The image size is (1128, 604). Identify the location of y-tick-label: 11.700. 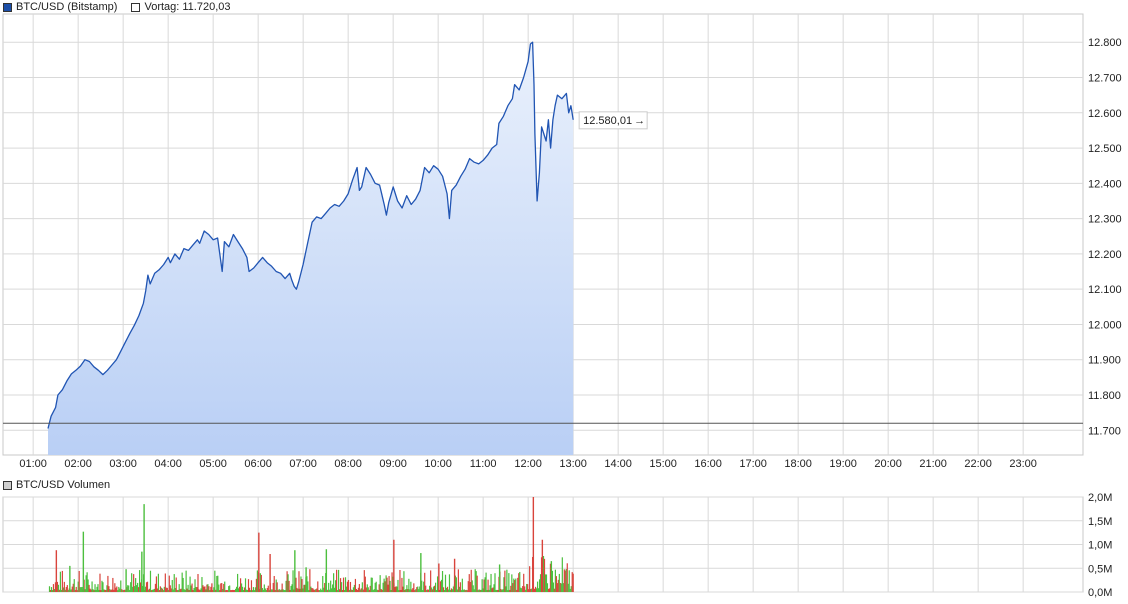
(1104, 431).